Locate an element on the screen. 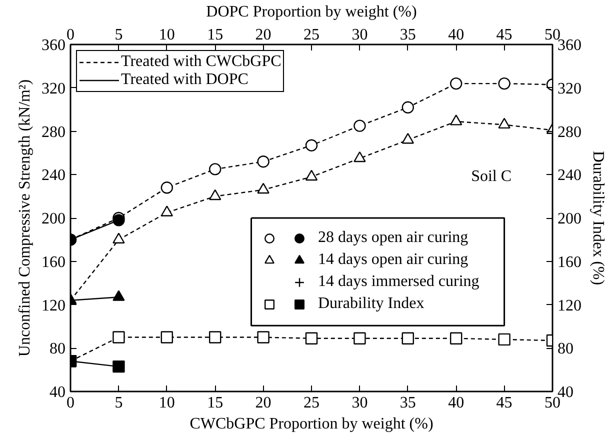 The image size is (610, 443). x2-tick-label: 5 is located at coordinates (118, 403).